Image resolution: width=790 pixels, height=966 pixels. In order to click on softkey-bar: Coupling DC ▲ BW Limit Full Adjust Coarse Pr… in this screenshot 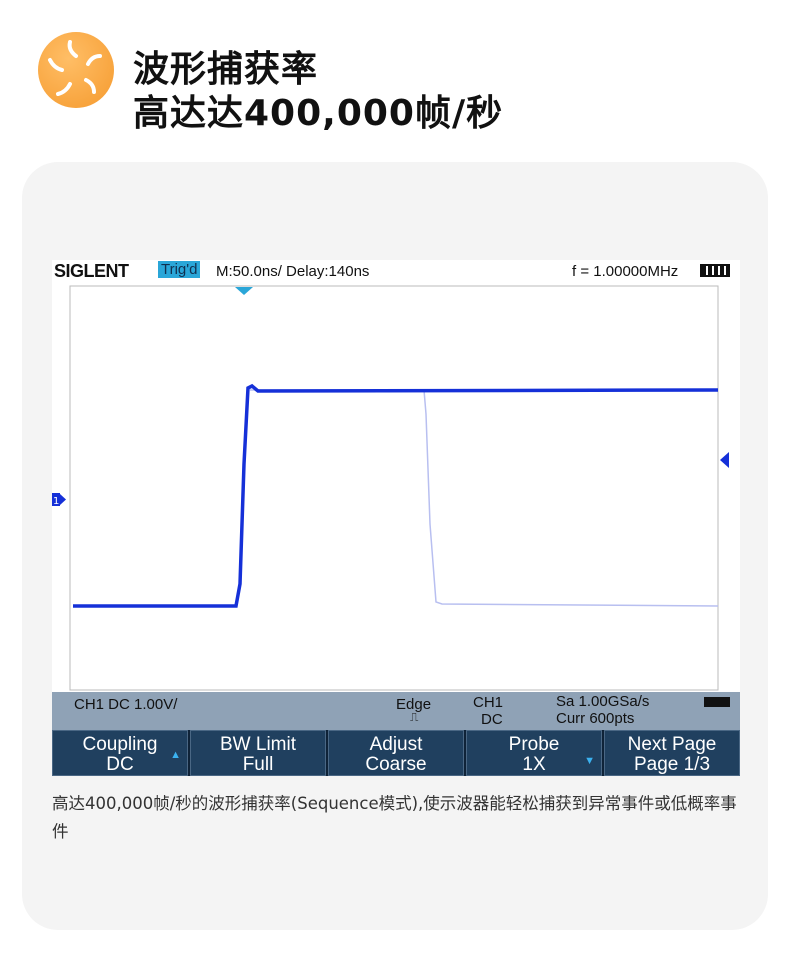, I will do `click(396, 753)`.